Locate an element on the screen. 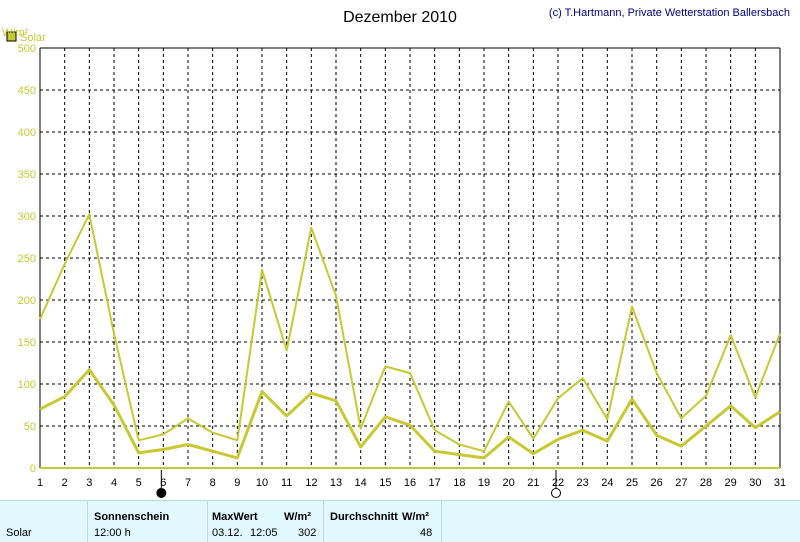 The image size is (800, 542). y-tick-label: 100 is located at coordinates (27, 385).